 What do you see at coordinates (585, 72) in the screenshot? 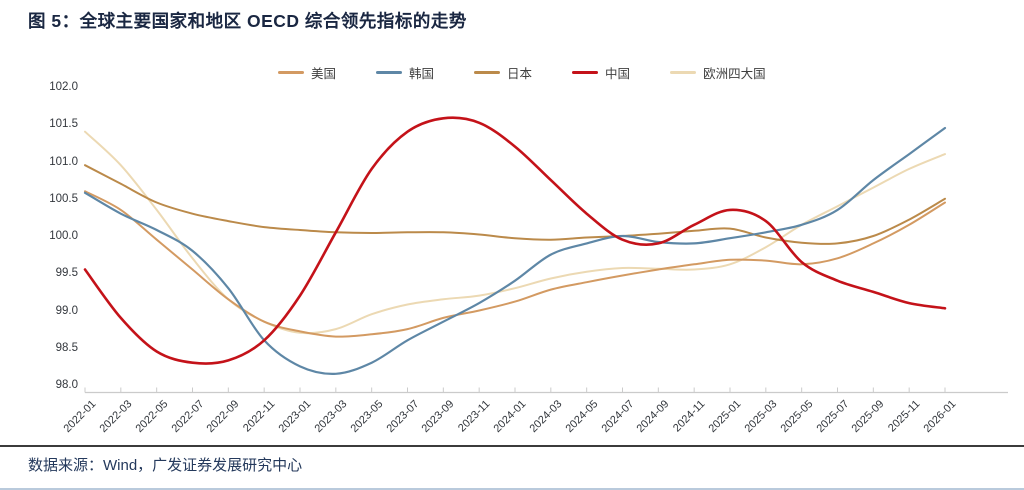
I see `legend-swatch-china` at bounding box center [585, 72].